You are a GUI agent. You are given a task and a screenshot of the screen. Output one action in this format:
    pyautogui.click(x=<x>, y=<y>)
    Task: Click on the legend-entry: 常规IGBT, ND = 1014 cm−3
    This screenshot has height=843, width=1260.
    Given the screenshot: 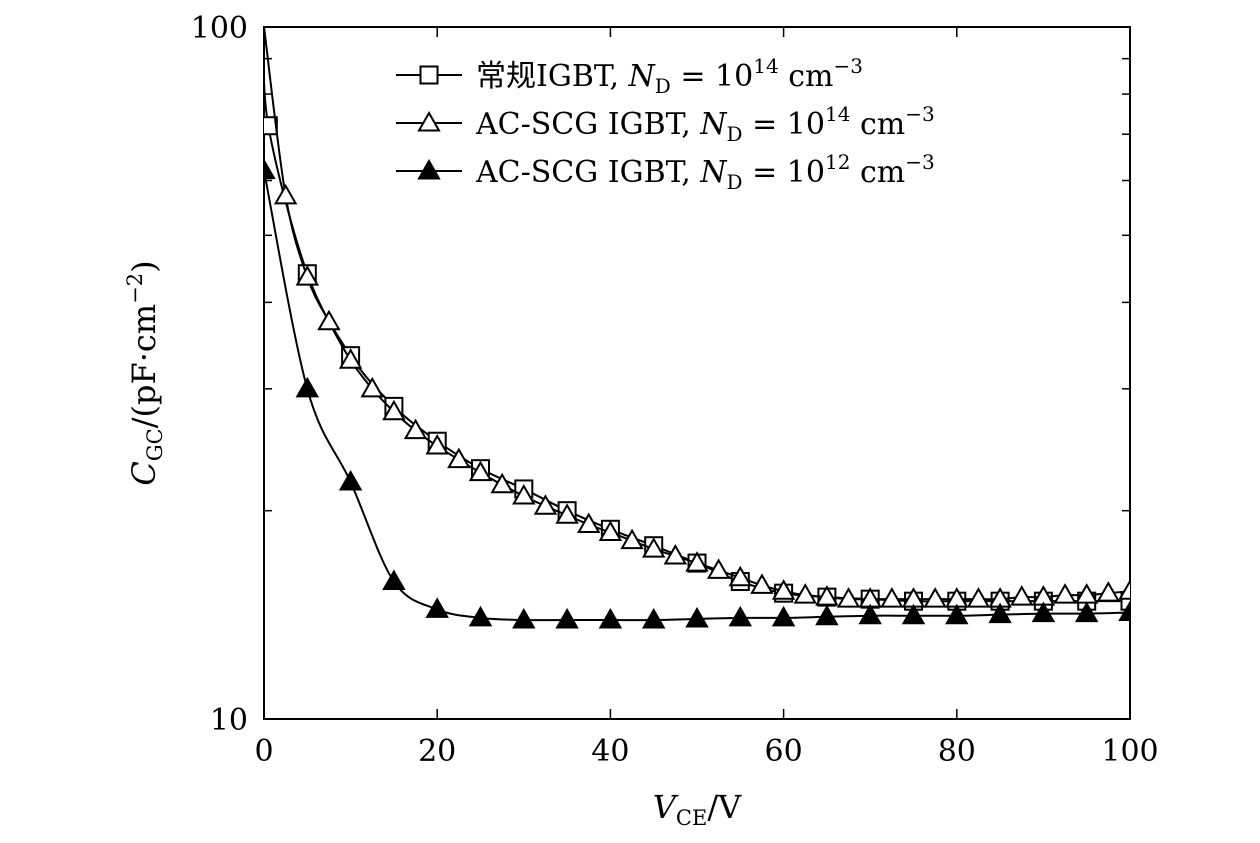 What is the action you would take?
    pyautogui.click(x=669, y=76)
    